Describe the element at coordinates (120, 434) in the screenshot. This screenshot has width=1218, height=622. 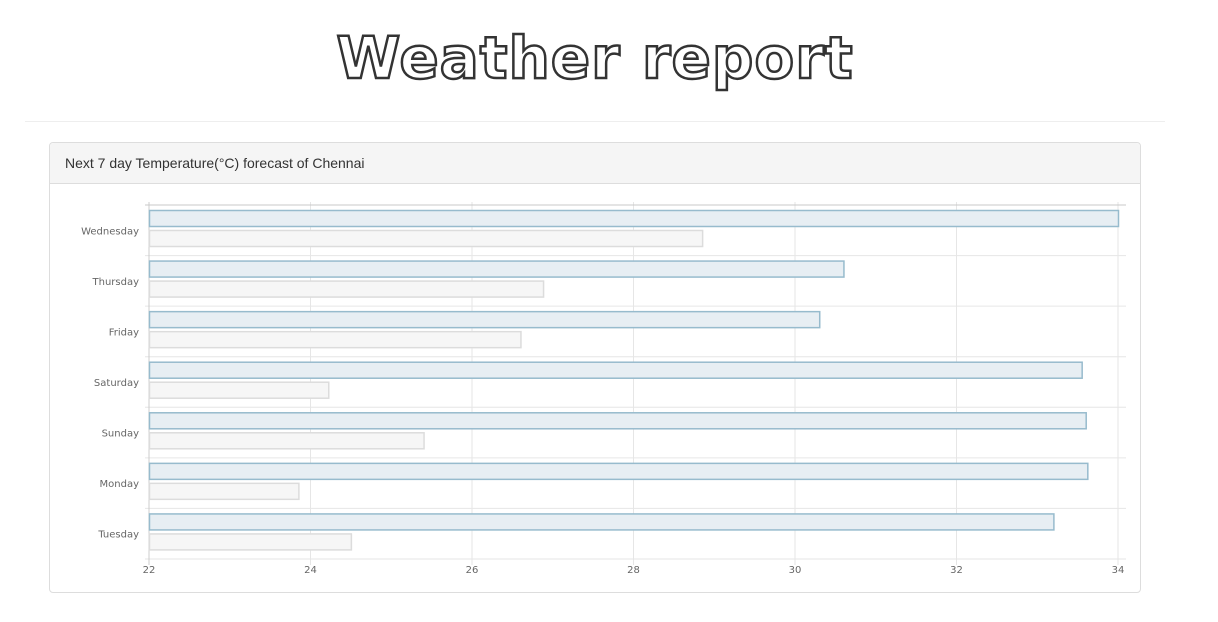
I see `y-tick-label: Sunday` at that location.